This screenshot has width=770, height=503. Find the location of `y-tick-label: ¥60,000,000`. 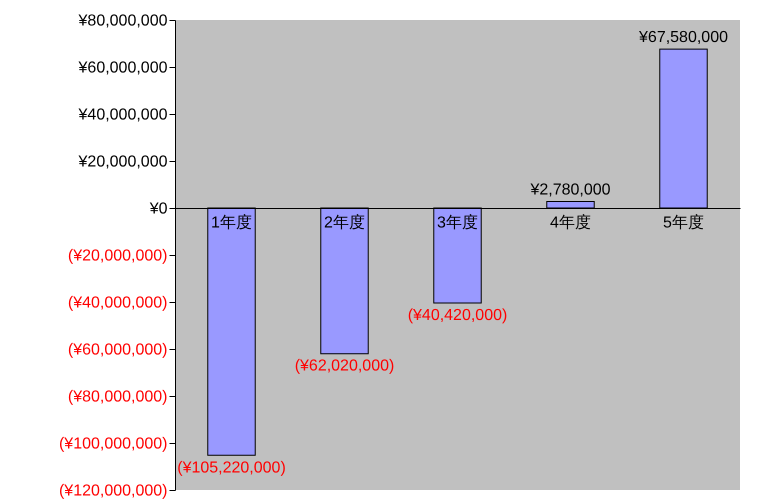

y-tick-label: ¥60,000,000 is located at coordinates (123, 68).